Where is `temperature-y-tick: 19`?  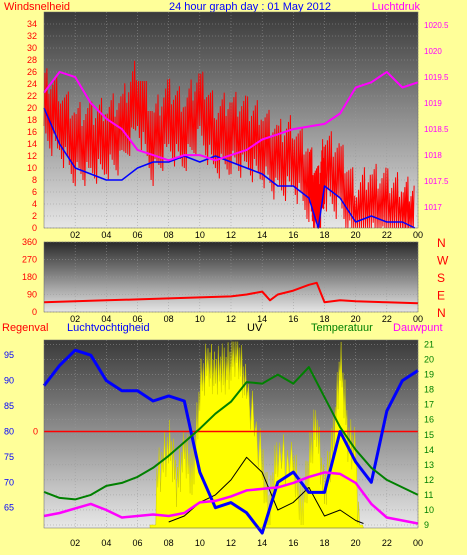
temperature-y-tick: 19 is located at coordinates (429, 375).